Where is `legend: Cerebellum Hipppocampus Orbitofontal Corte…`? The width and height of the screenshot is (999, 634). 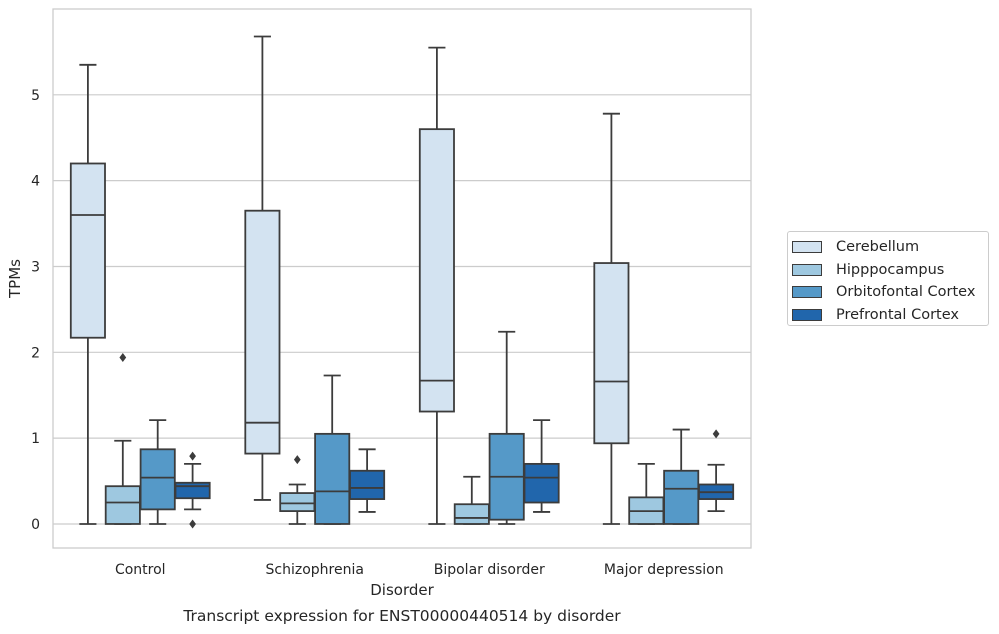 legend: Cerebellum Hipppocampus Orbitofontal Corte… is located at coordinates (888, 278).